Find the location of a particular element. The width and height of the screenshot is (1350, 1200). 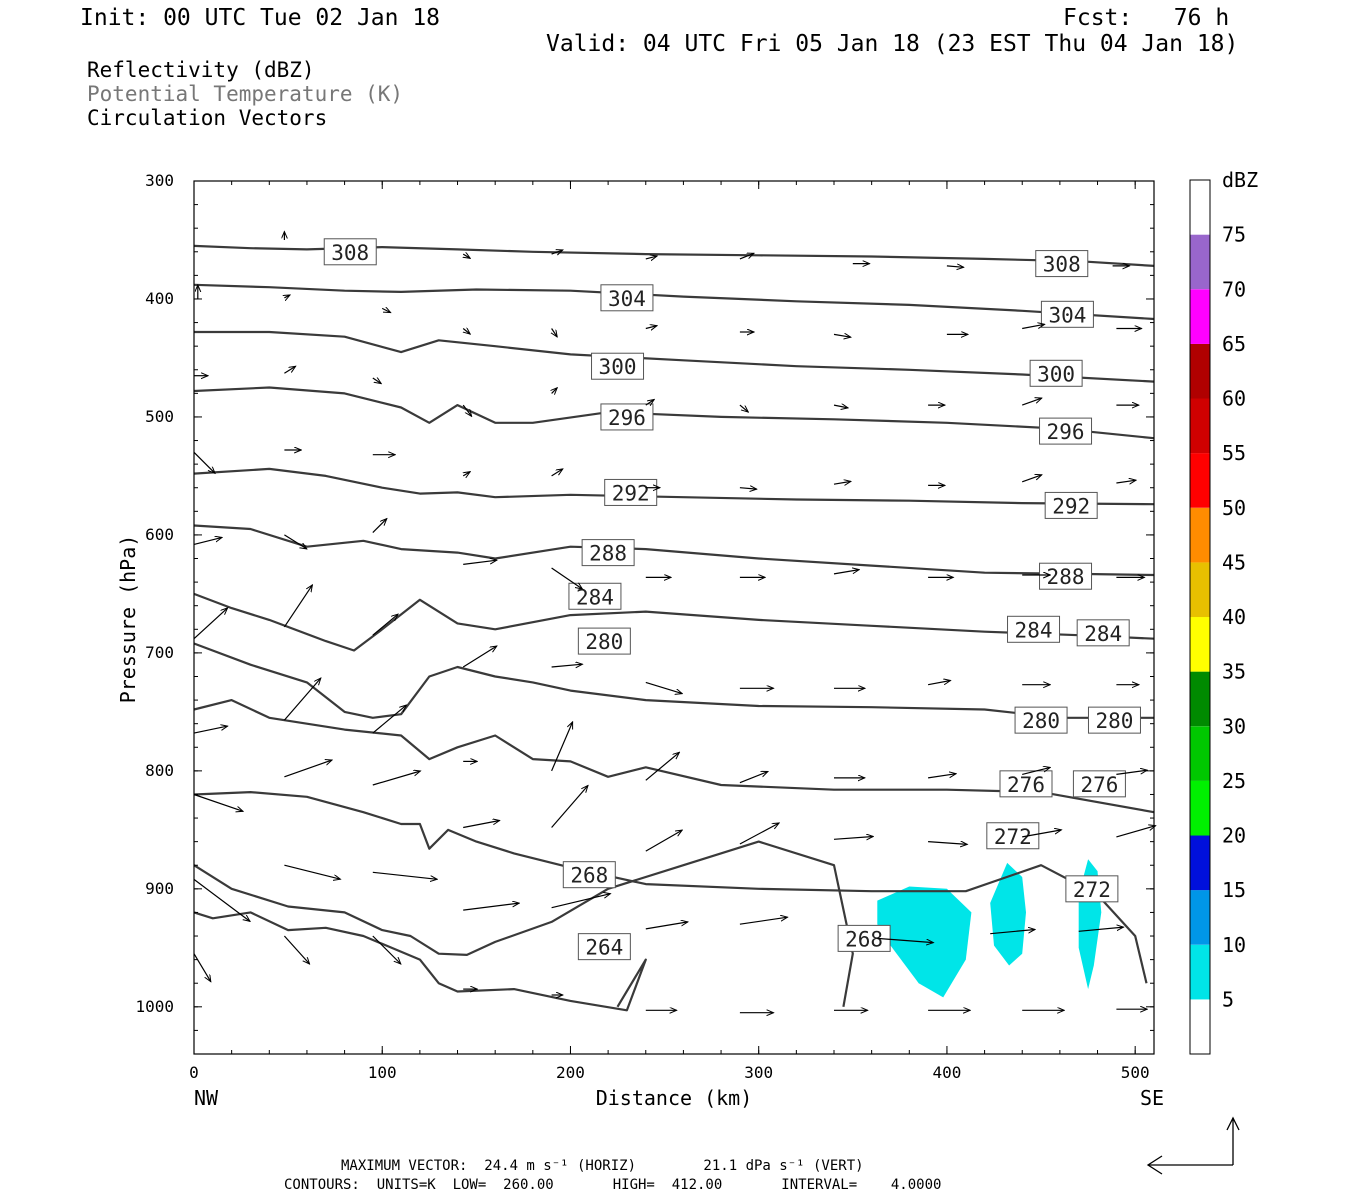

x-tick-label: 200 is located at coordinates (570, 1072).